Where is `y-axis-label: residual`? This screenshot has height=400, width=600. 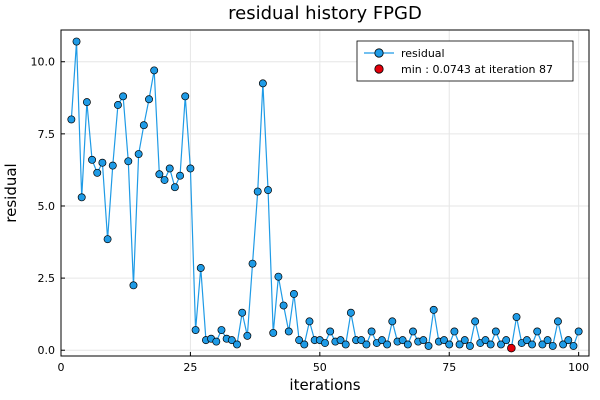 y-axis-label: residual is located at coordinates (11, 192).